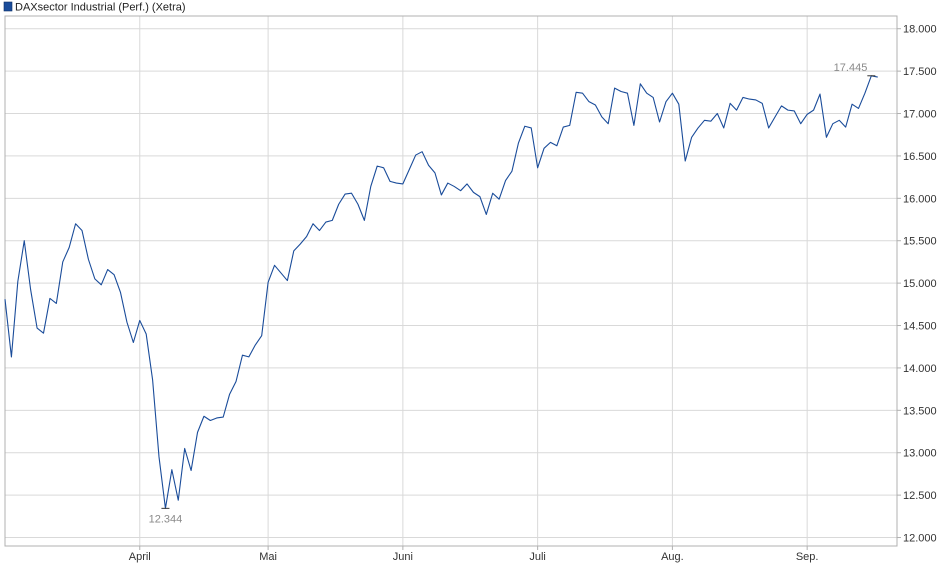 The width and height of the screenshot is (940, 579). Describe the element at coordinates (920, 115) in the screenshot. I see `y-tick-label: 17.000` at that location.